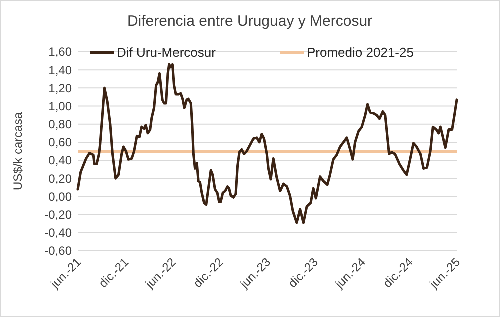 This screenshot has height=317, width=500. Describe the element at coordinates (60, 161) in the screenshot. I see `y-tick-label: 0,40` at that location.